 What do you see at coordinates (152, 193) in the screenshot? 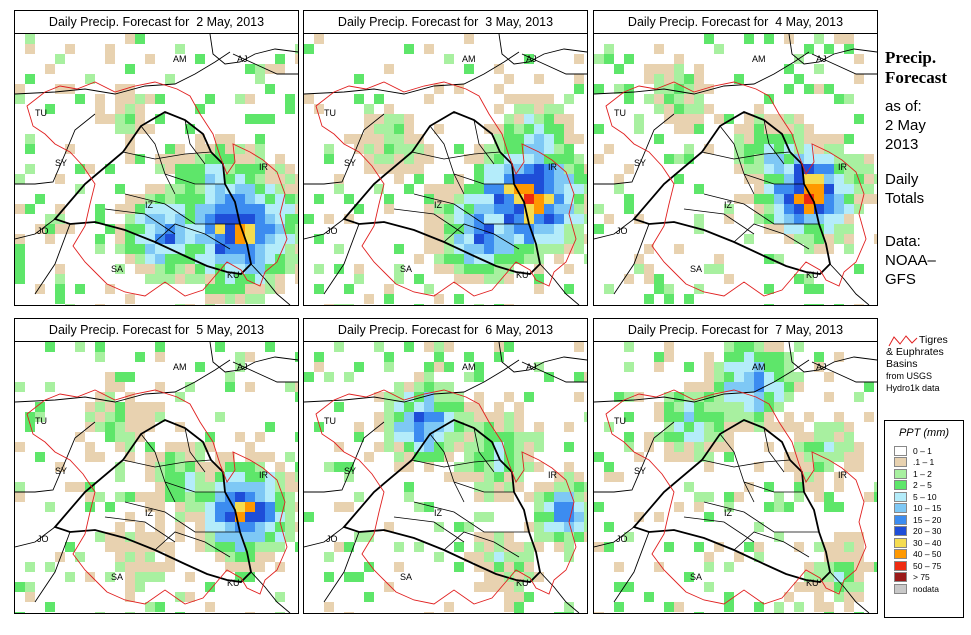
I see `iraq-border` at bounding box center [152, 193].